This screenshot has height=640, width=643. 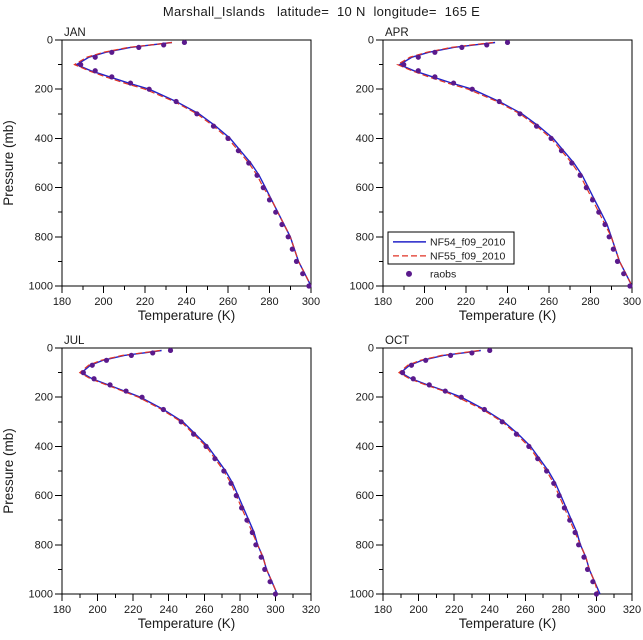 I want to click on panel-label: OCT, so click(x=397, y=341).